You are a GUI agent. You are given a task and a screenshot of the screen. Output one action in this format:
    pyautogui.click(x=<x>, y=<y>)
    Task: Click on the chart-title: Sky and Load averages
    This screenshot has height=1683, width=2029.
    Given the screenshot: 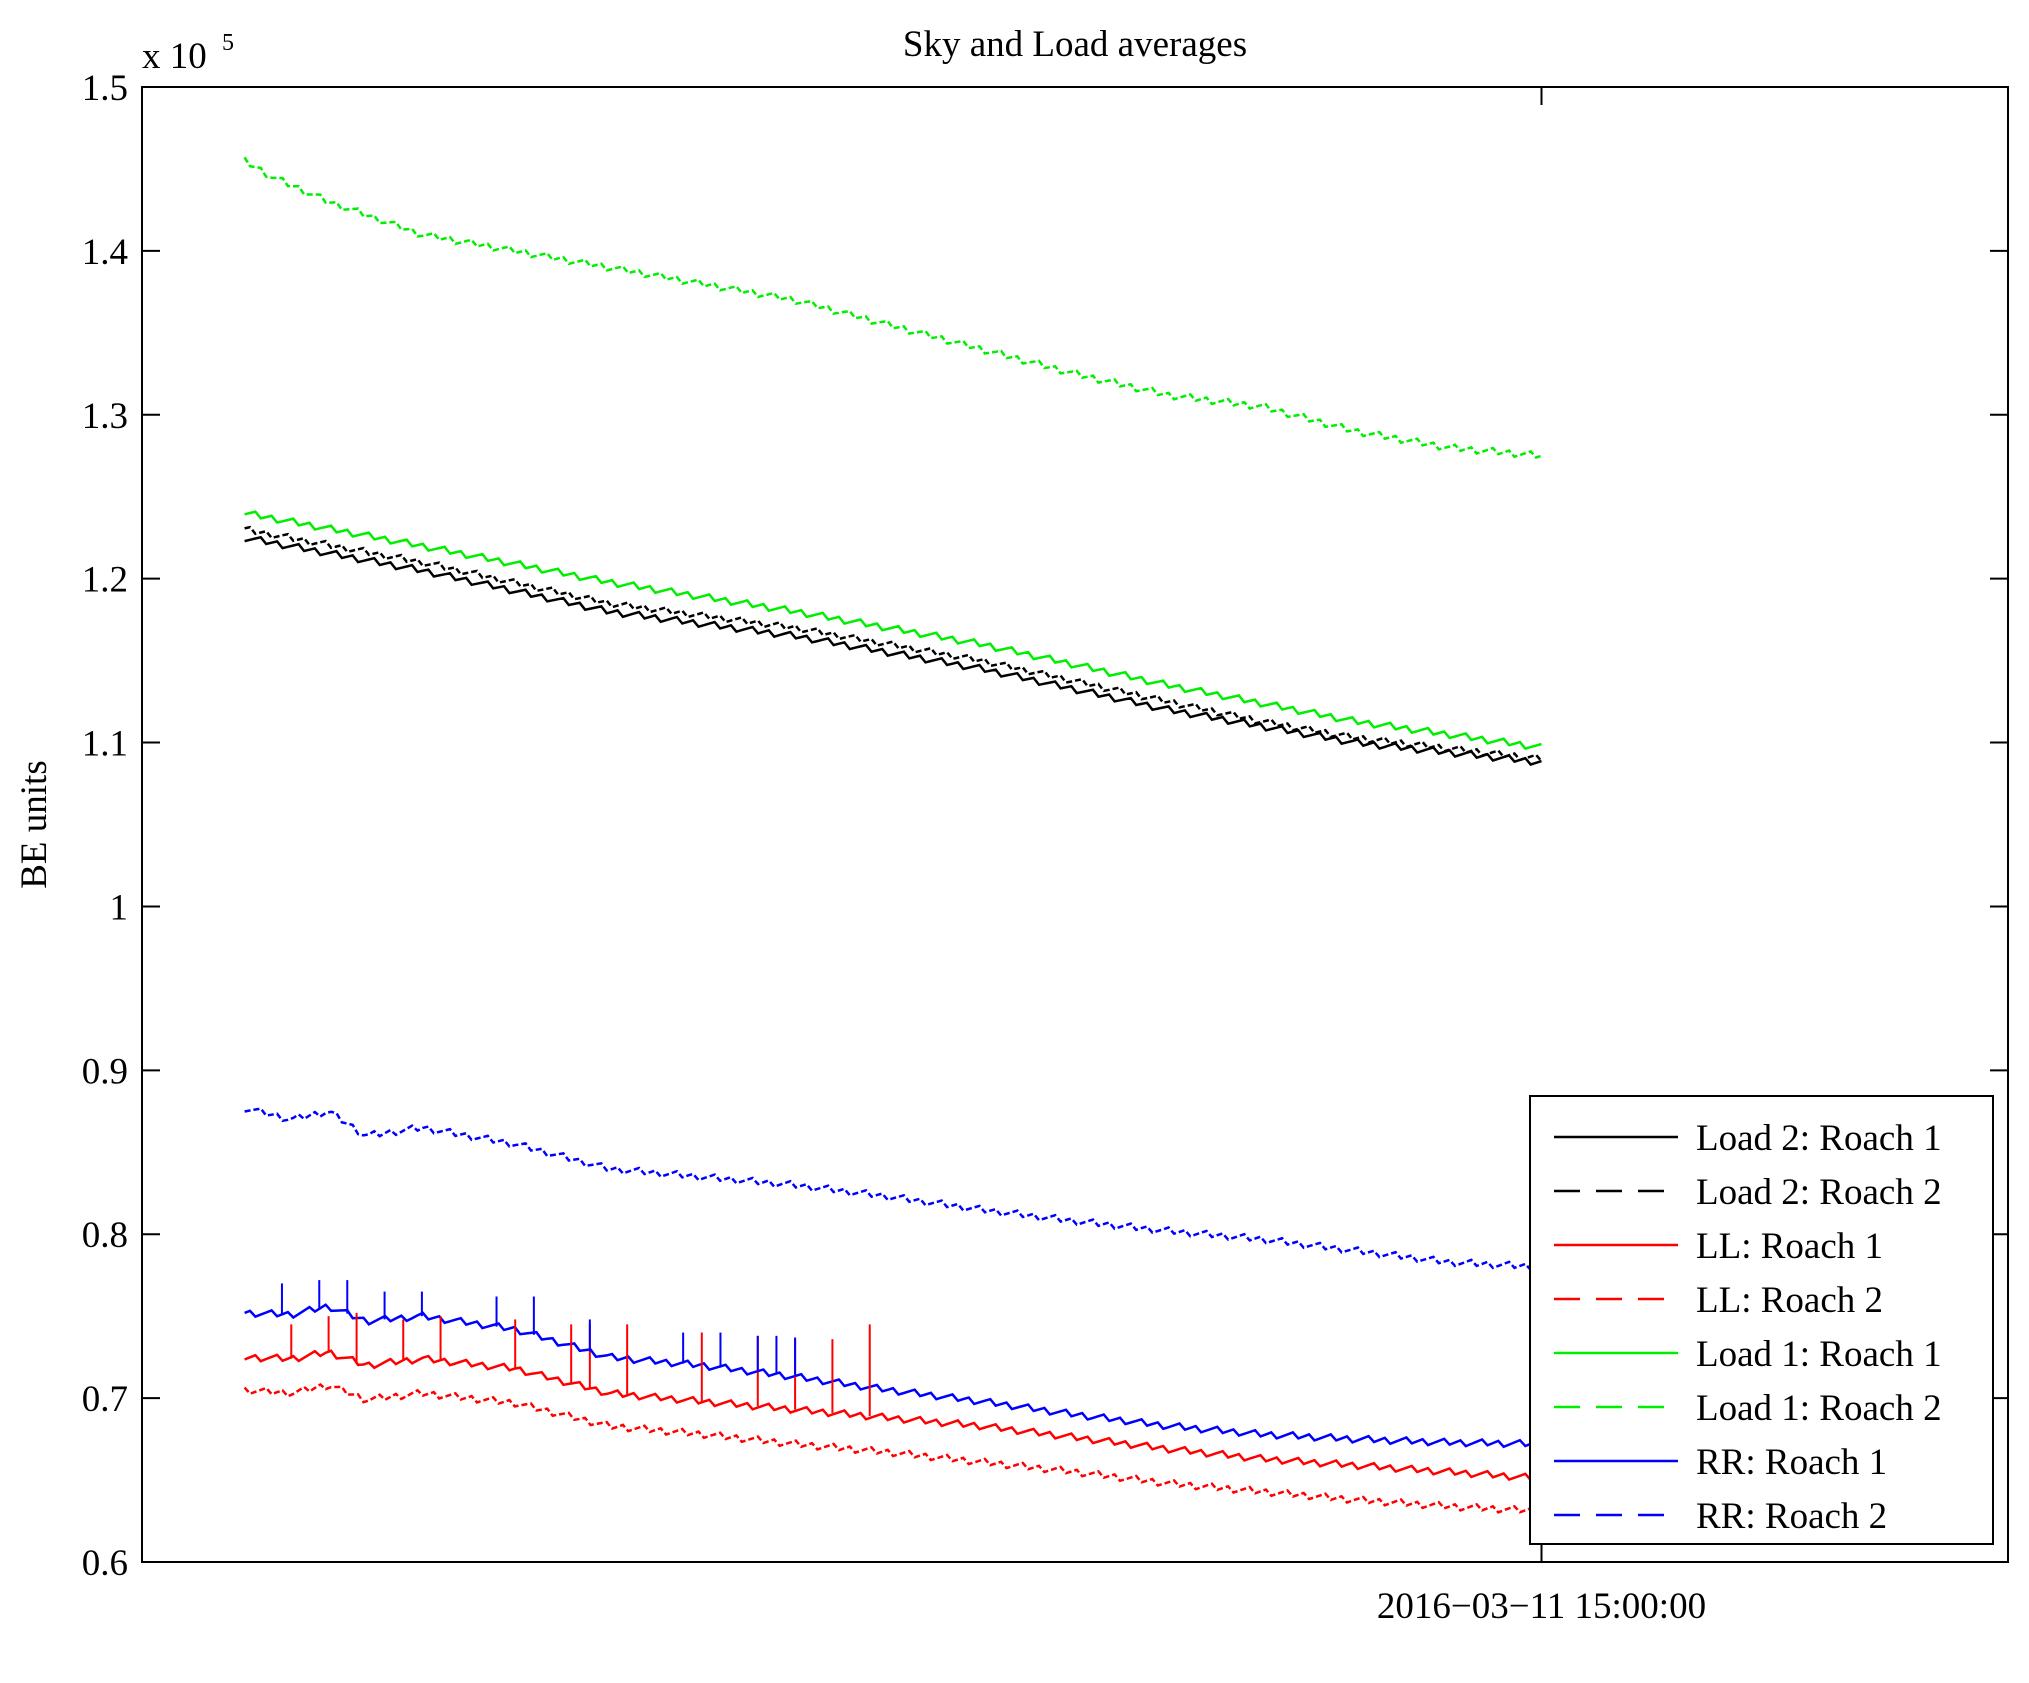 What is the action you would take?
    pyautogui.click(x=1075, y=44)
    